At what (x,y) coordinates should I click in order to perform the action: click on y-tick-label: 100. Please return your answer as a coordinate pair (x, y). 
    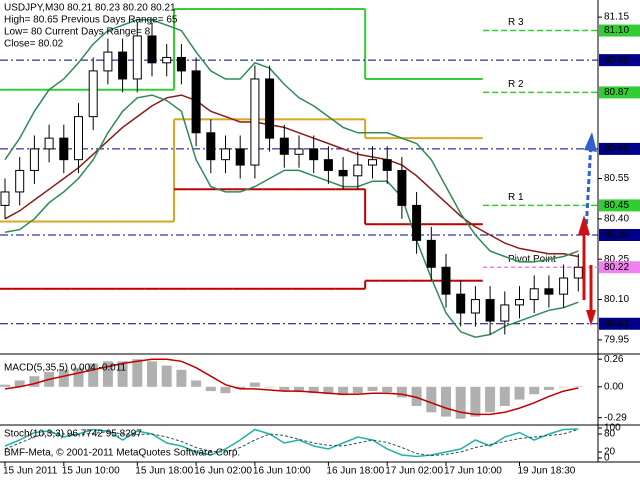
    Looking at the image, I should click on (612, 428).